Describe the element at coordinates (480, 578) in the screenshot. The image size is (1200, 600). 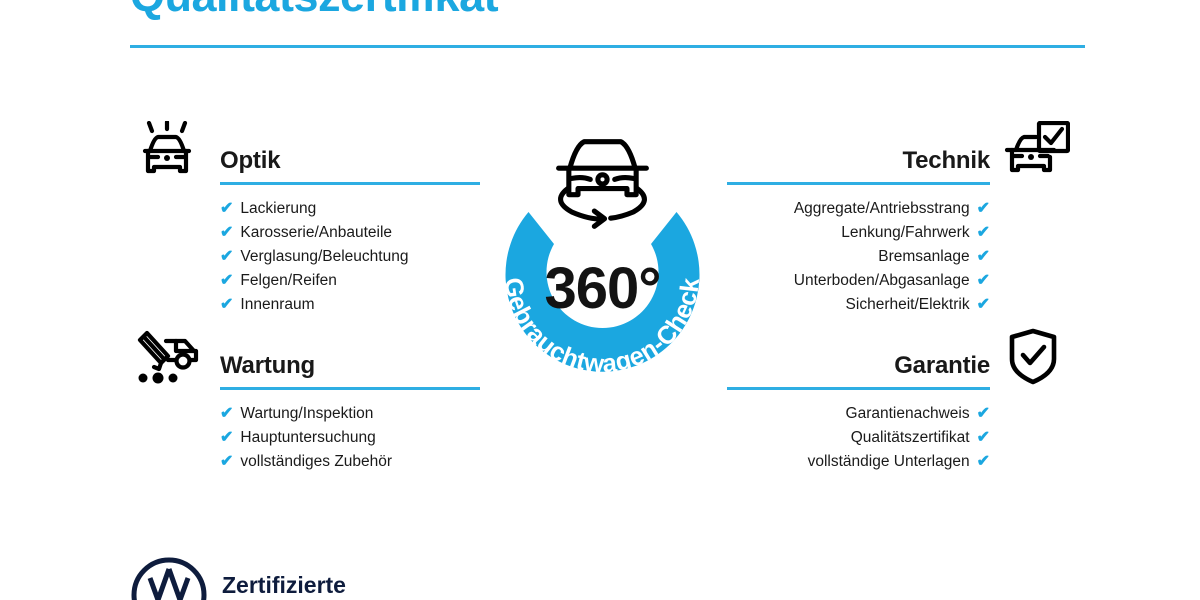
I see `footer: Zertifizierte` at that location.